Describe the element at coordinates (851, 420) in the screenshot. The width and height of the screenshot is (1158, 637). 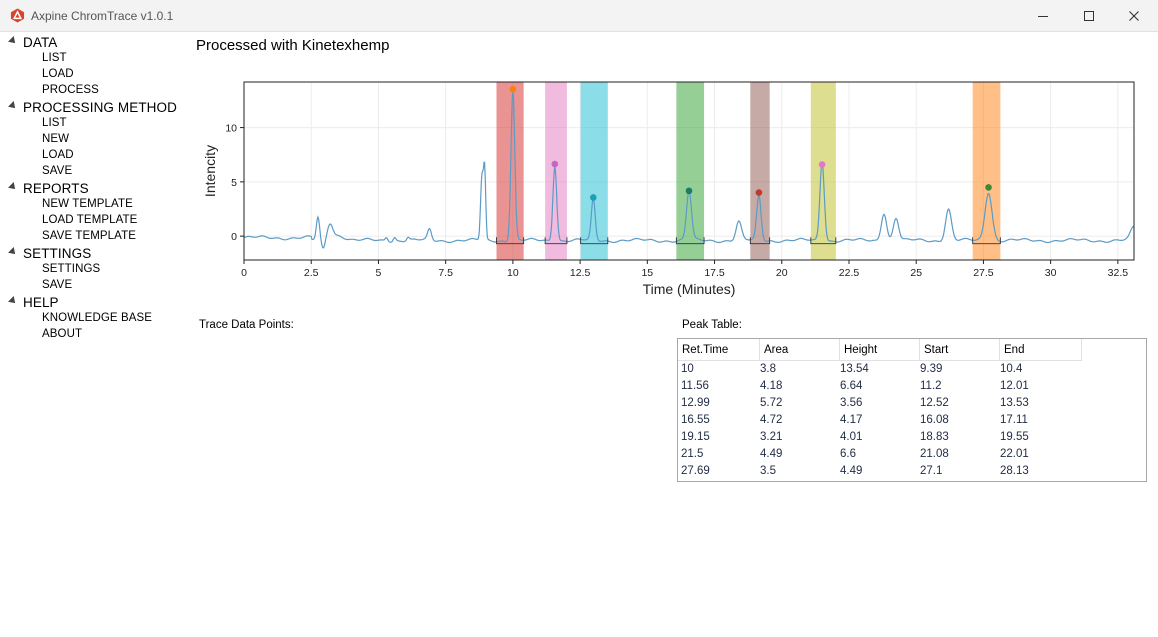
I see `table-cell: 4.17` at that location.